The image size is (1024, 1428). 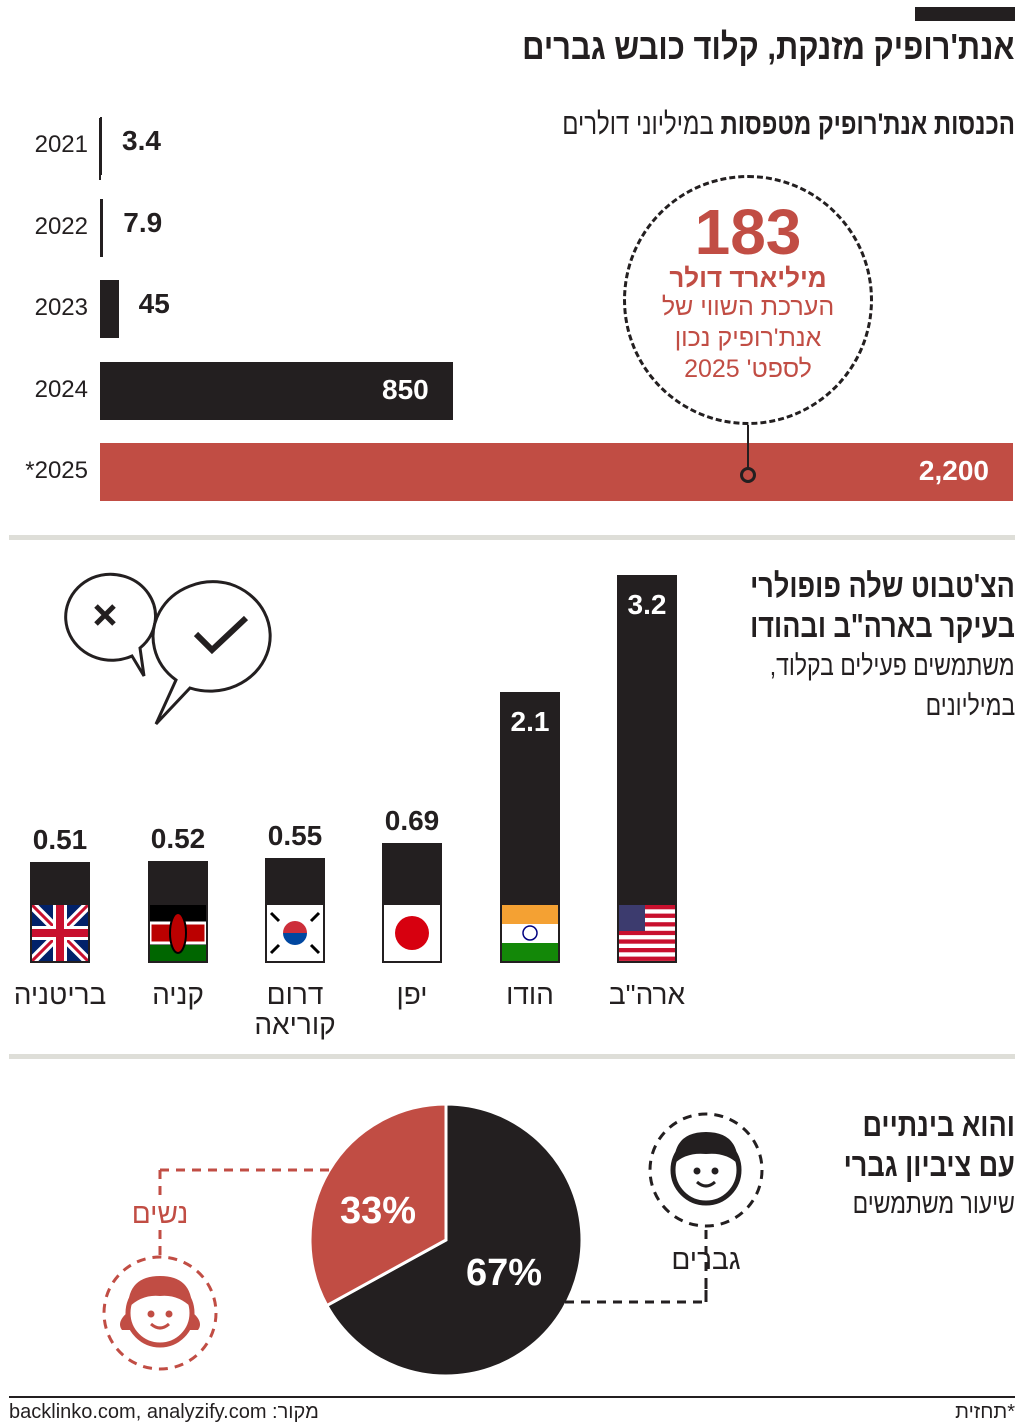 What do you see at coordinates (938, 1124) in the screenshot?
I see `gender-title-line1: והוא בינתיים` at bounding box center [938, 1124].